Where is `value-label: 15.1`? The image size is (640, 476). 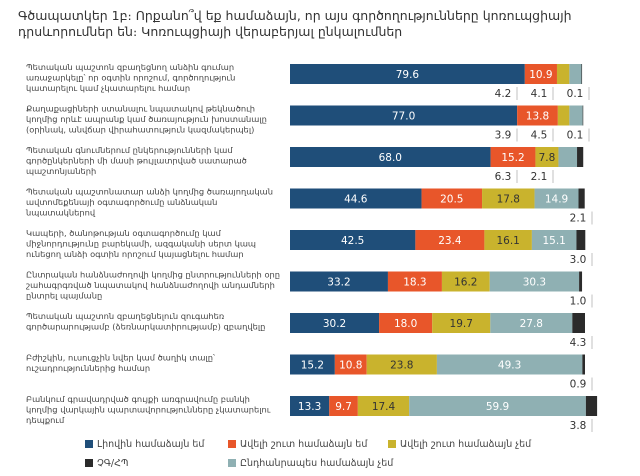 value-label: 15.1 is located at coordinates (553, 241).